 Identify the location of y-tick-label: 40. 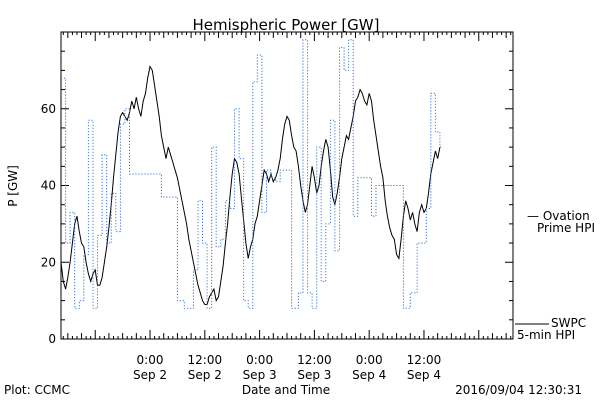
(48, 186).